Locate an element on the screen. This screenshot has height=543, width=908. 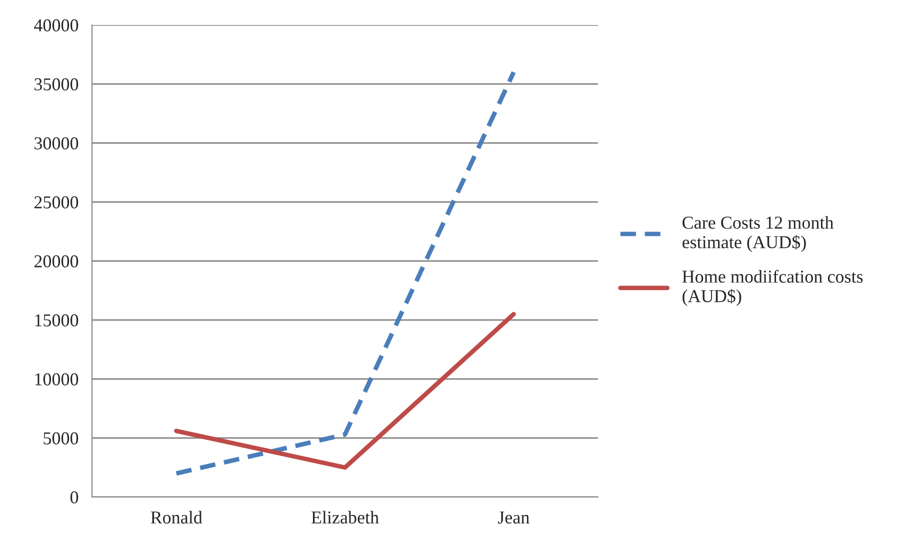
y-tick-label: 40000 is located at coordinates (56, 25).